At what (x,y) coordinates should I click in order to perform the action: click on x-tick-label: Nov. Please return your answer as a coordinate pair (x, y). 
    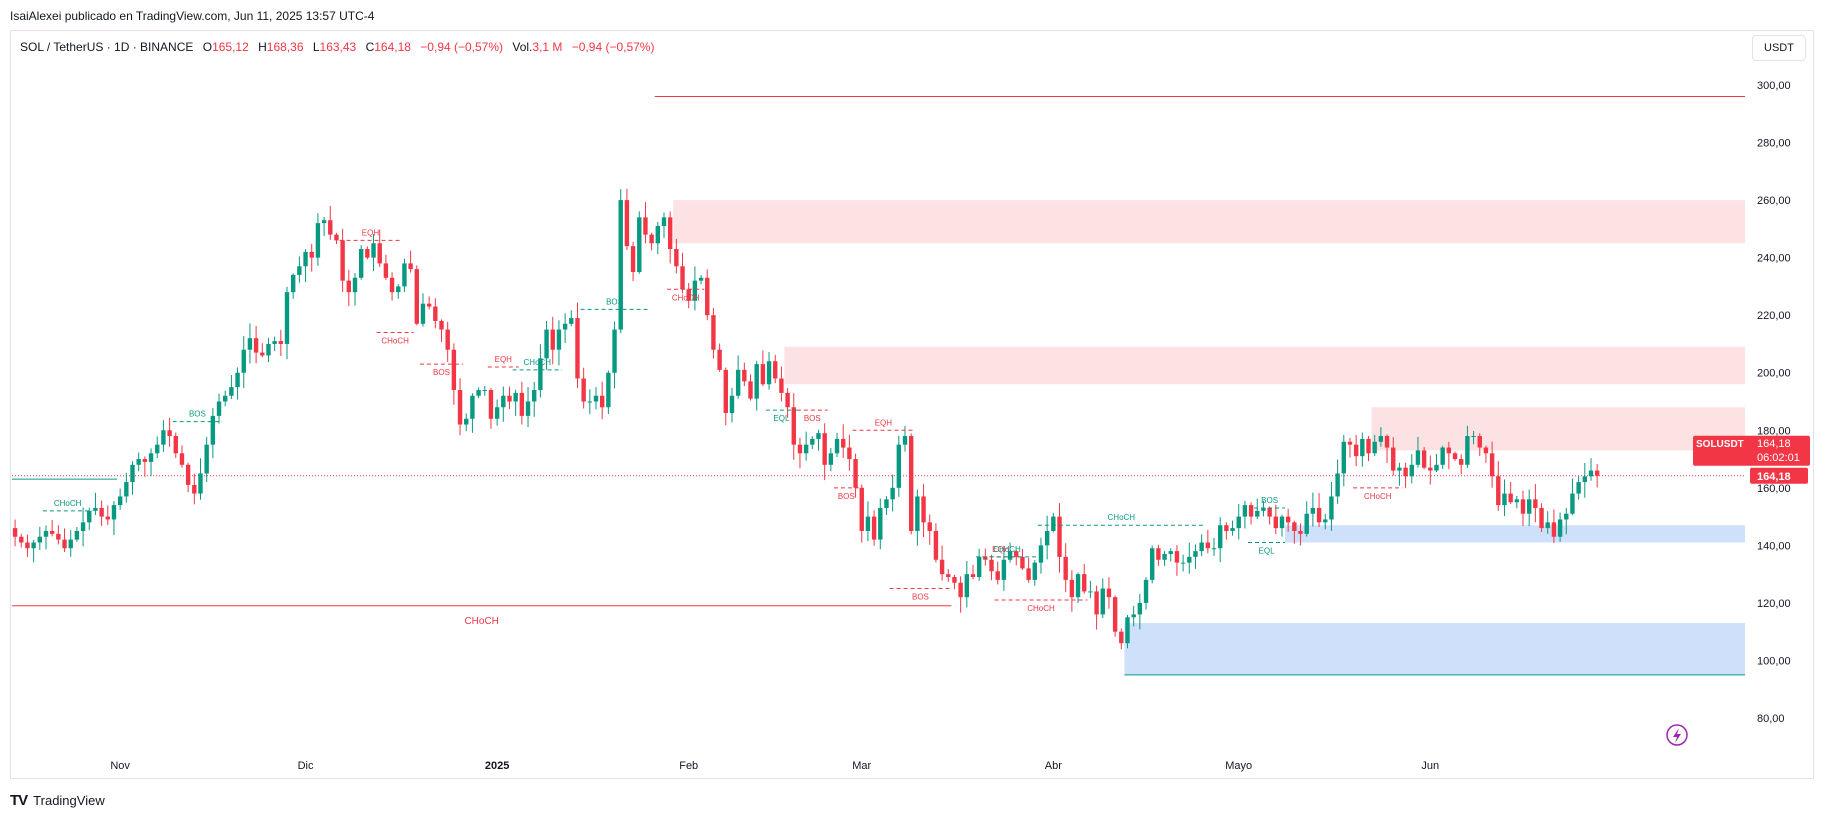
    Looking at the image, I should click on (120, 766).